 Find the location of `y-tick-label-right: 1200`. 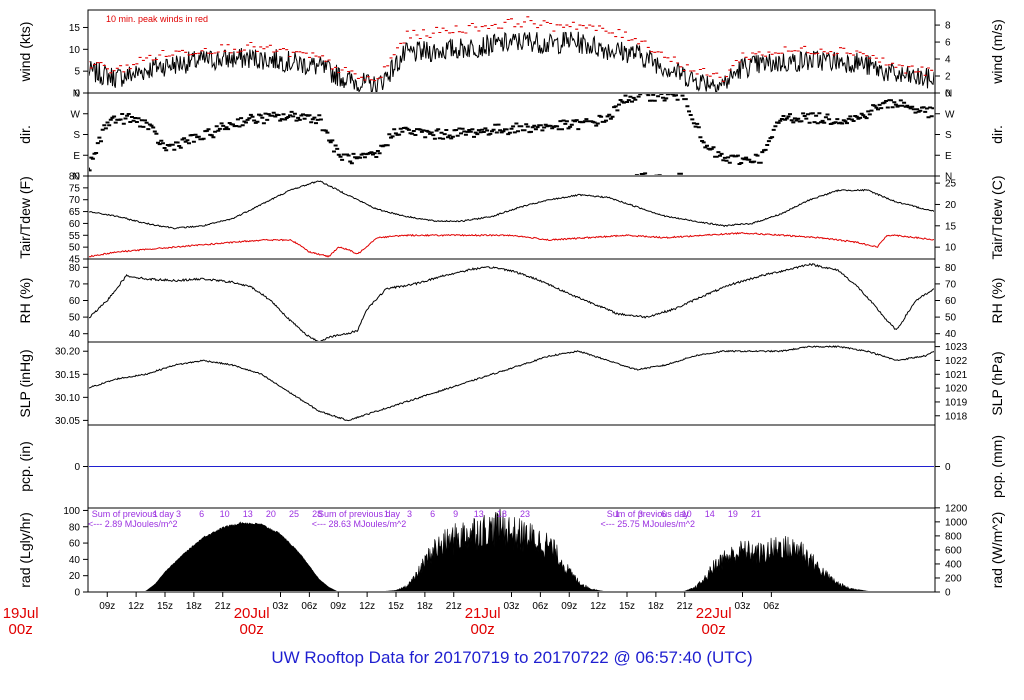

y-tick-label-right: 1200 is located at coordinates (956, 508).